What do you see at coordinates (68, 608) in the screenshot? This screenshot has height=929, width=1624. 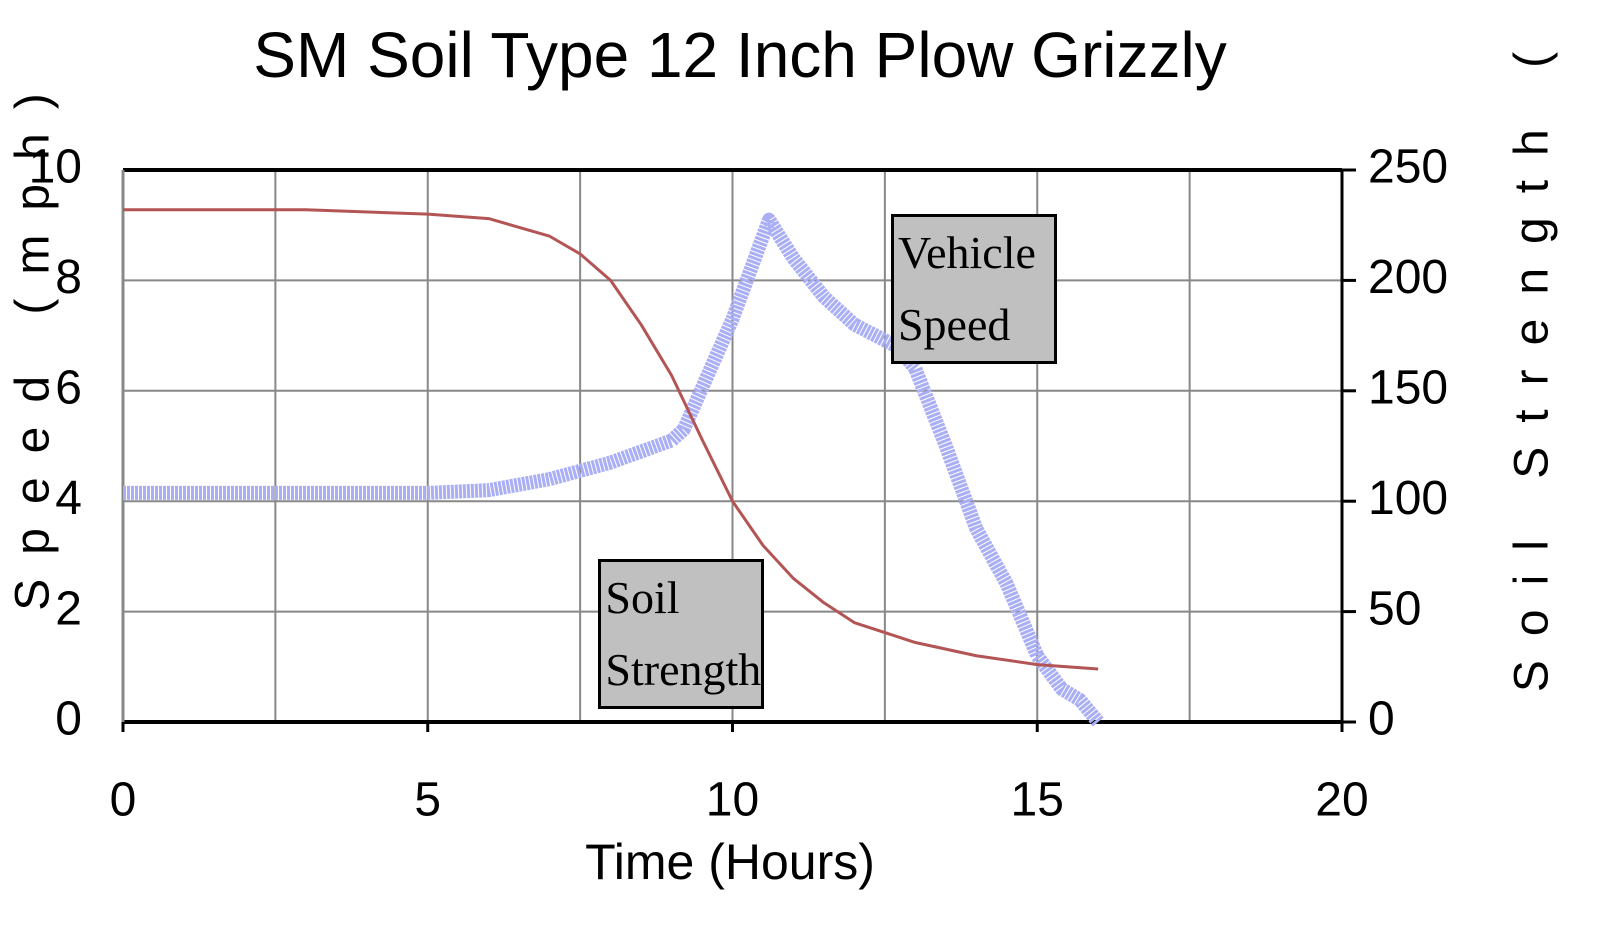 I see `y-tick-label: 2` at bounding box center [68, 608].